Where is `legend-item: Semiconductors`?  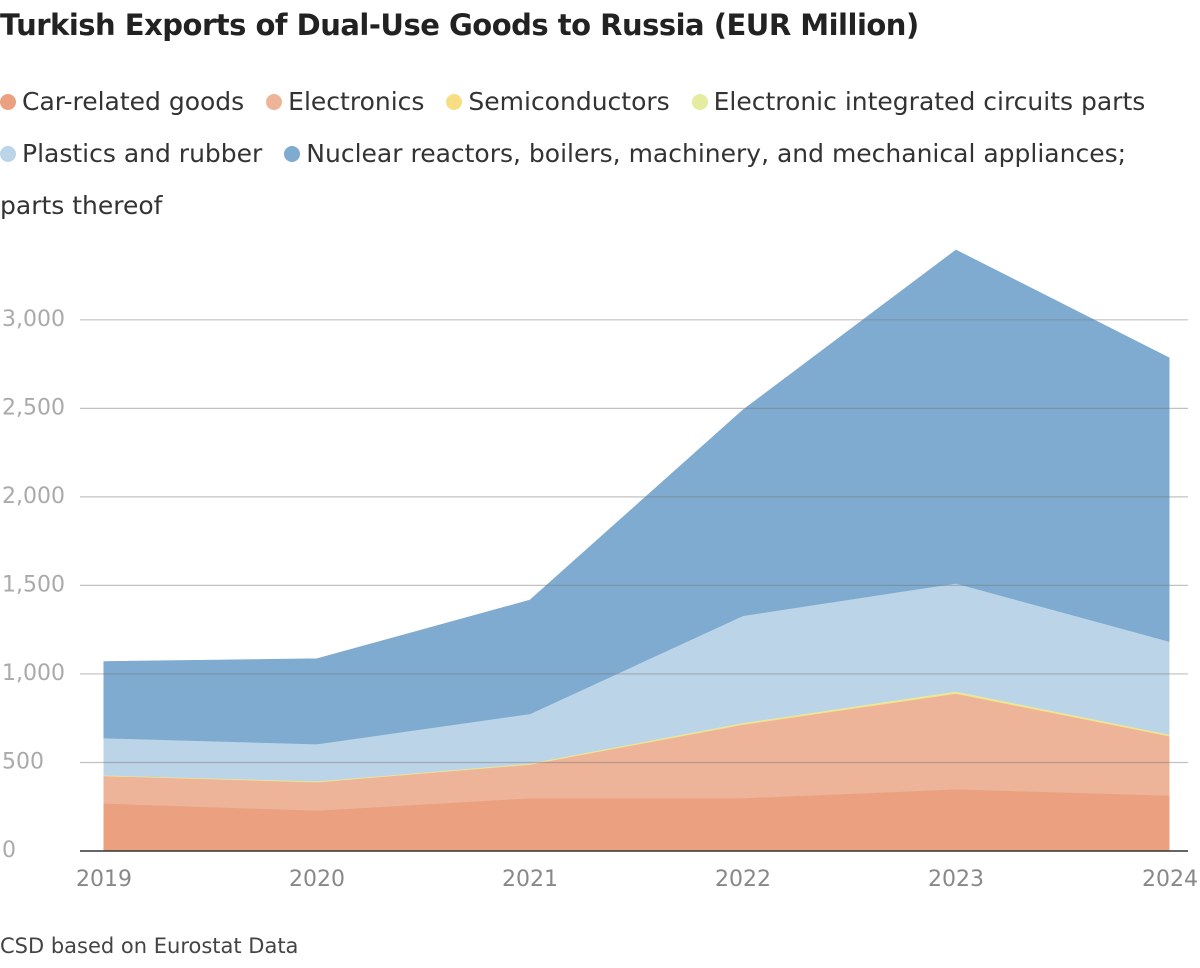 legend-item: Semiconductors is located at coordinates (558, 101).